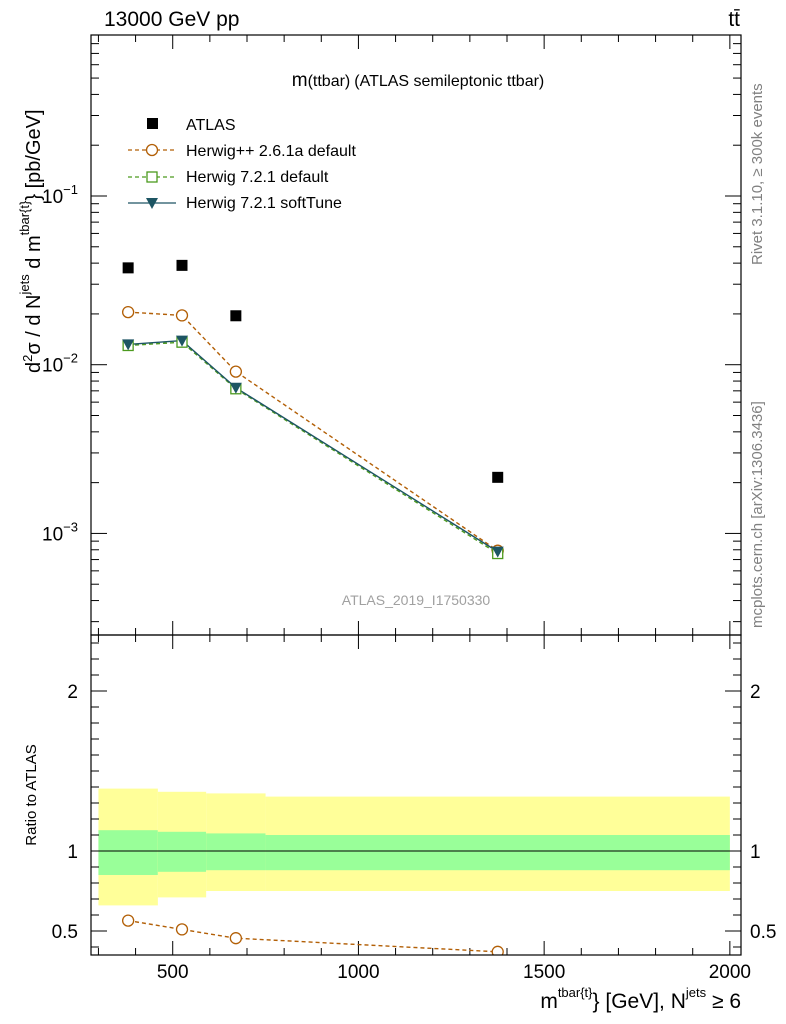 This screenshot has height=1024, width=786. Describe the element at coordinates (72, 852) in the screenshot. I see `ratio-y-tick-label-left: 1` at that location.